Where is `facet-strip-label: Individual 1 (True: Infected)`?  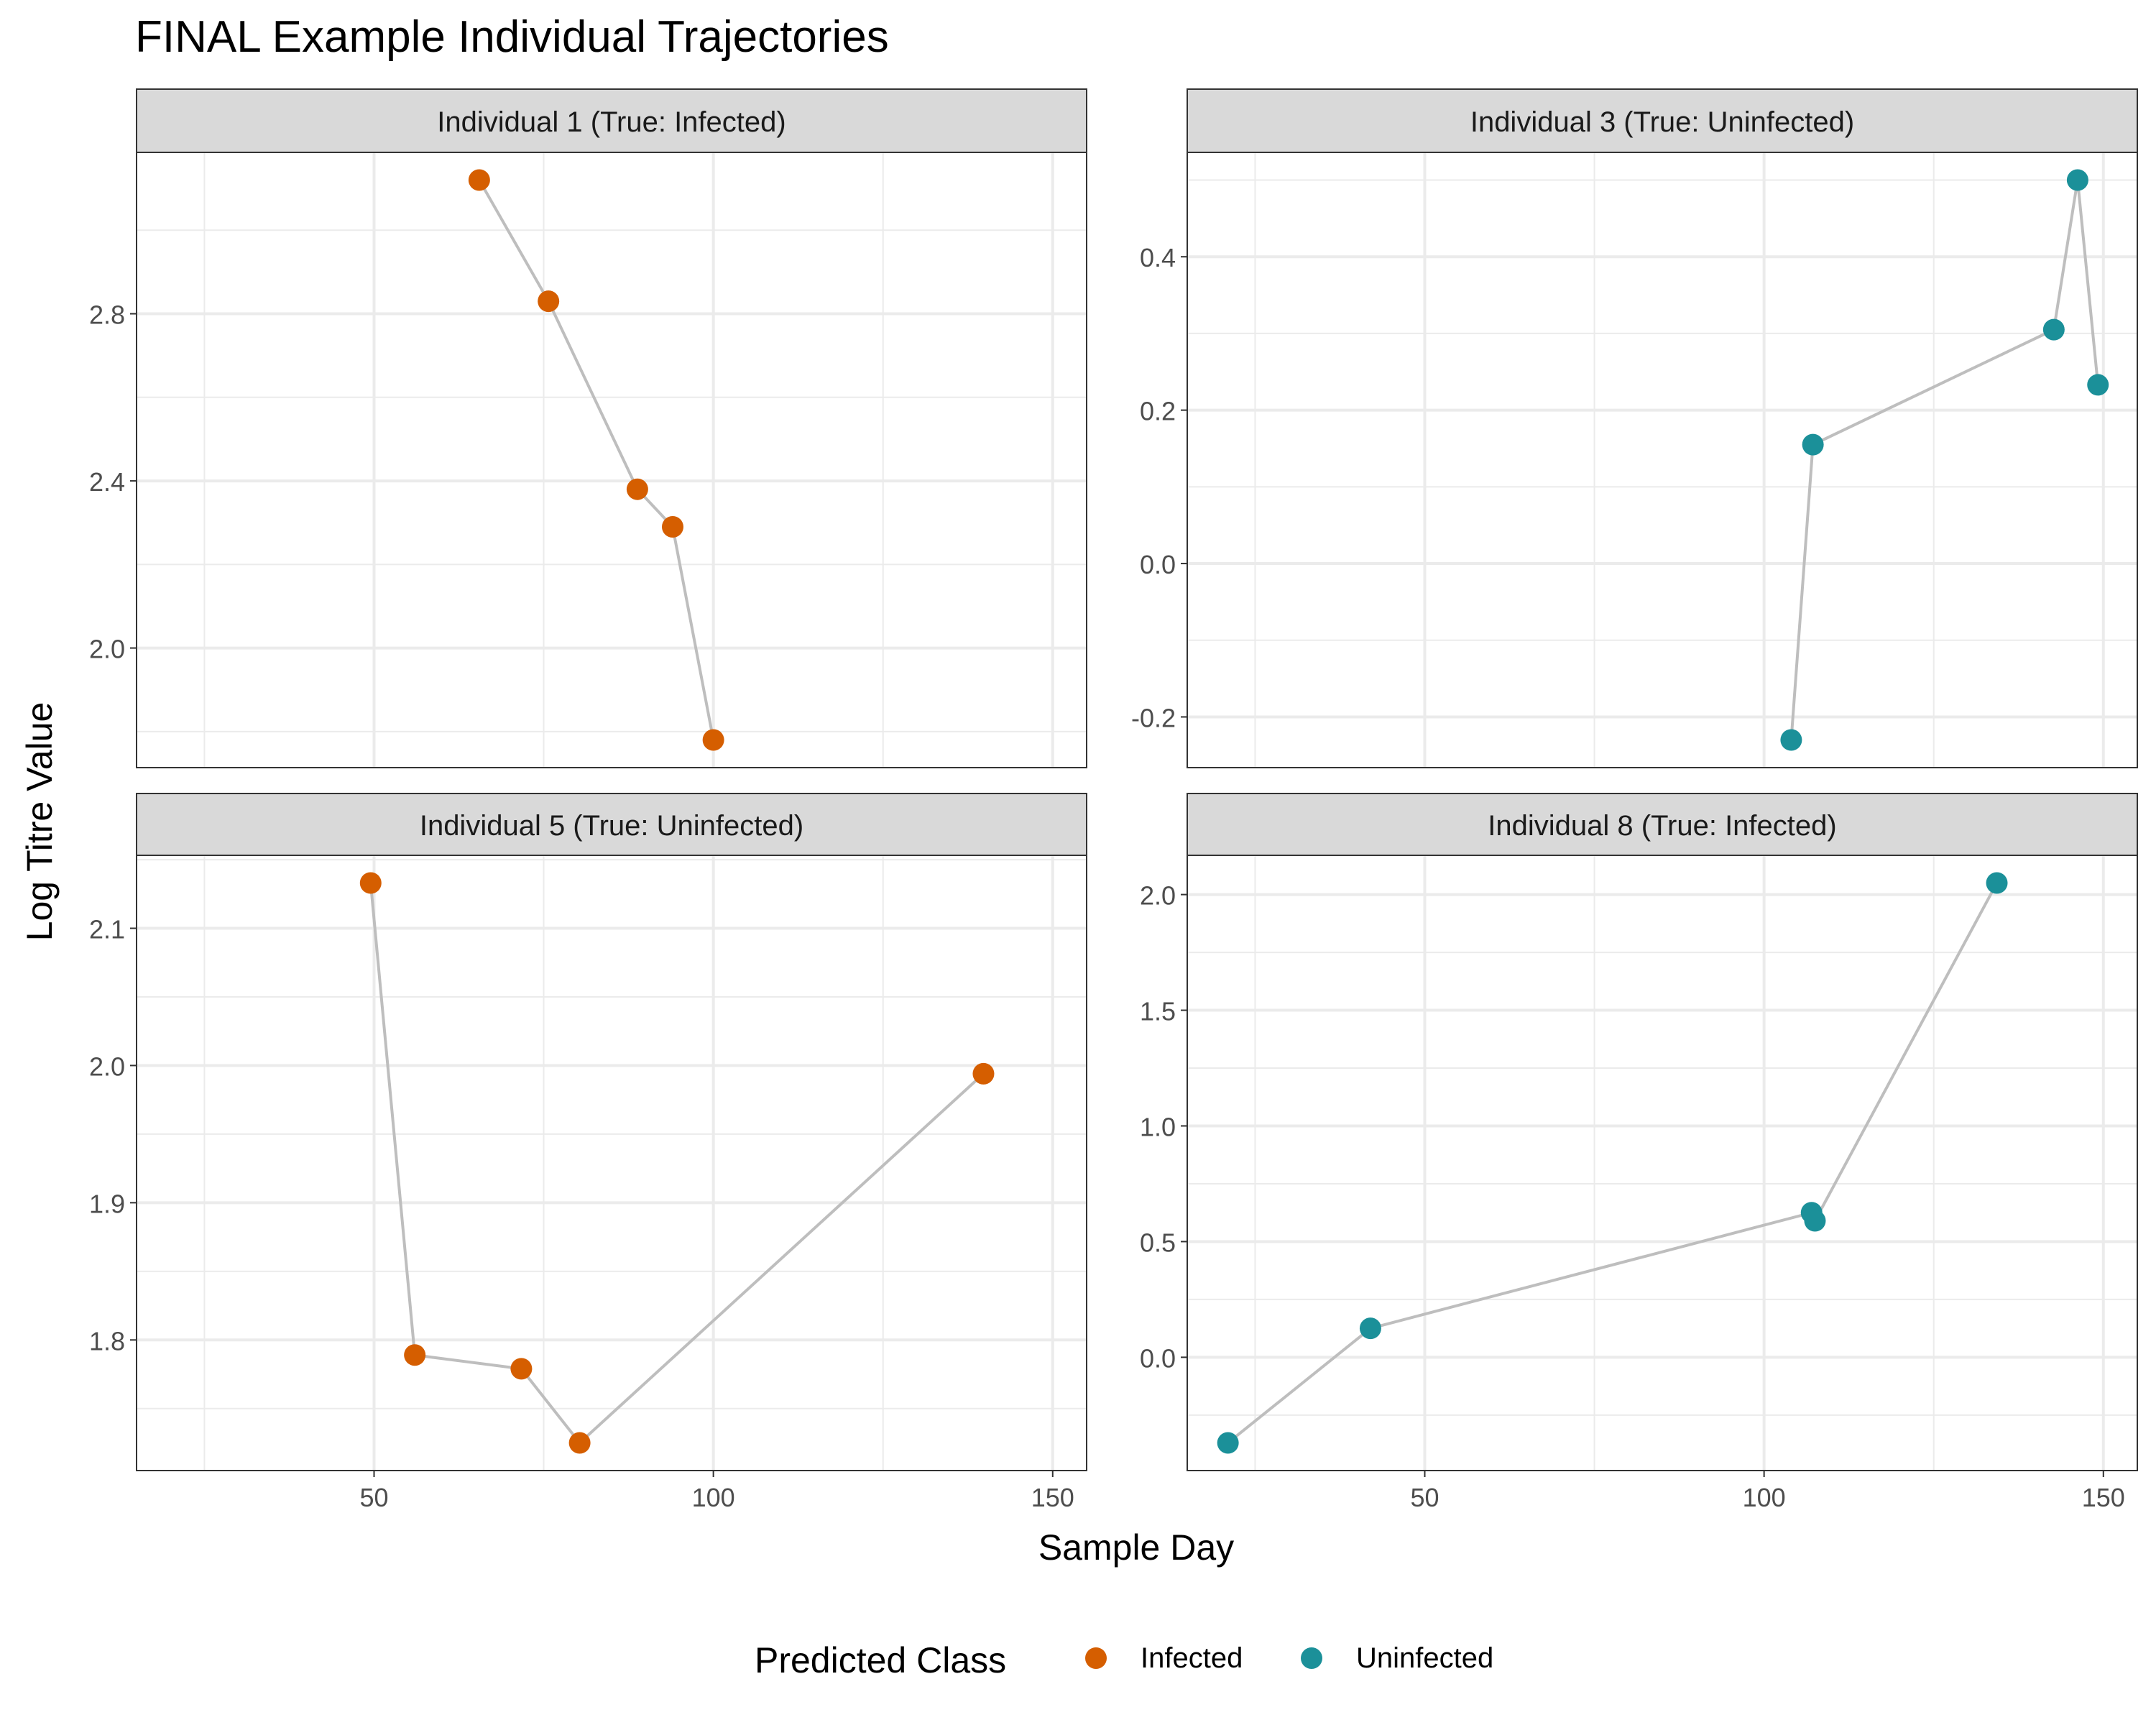
facet-strip-label: Individual 1 (True: Infected) is located at coordinates (611, 122).